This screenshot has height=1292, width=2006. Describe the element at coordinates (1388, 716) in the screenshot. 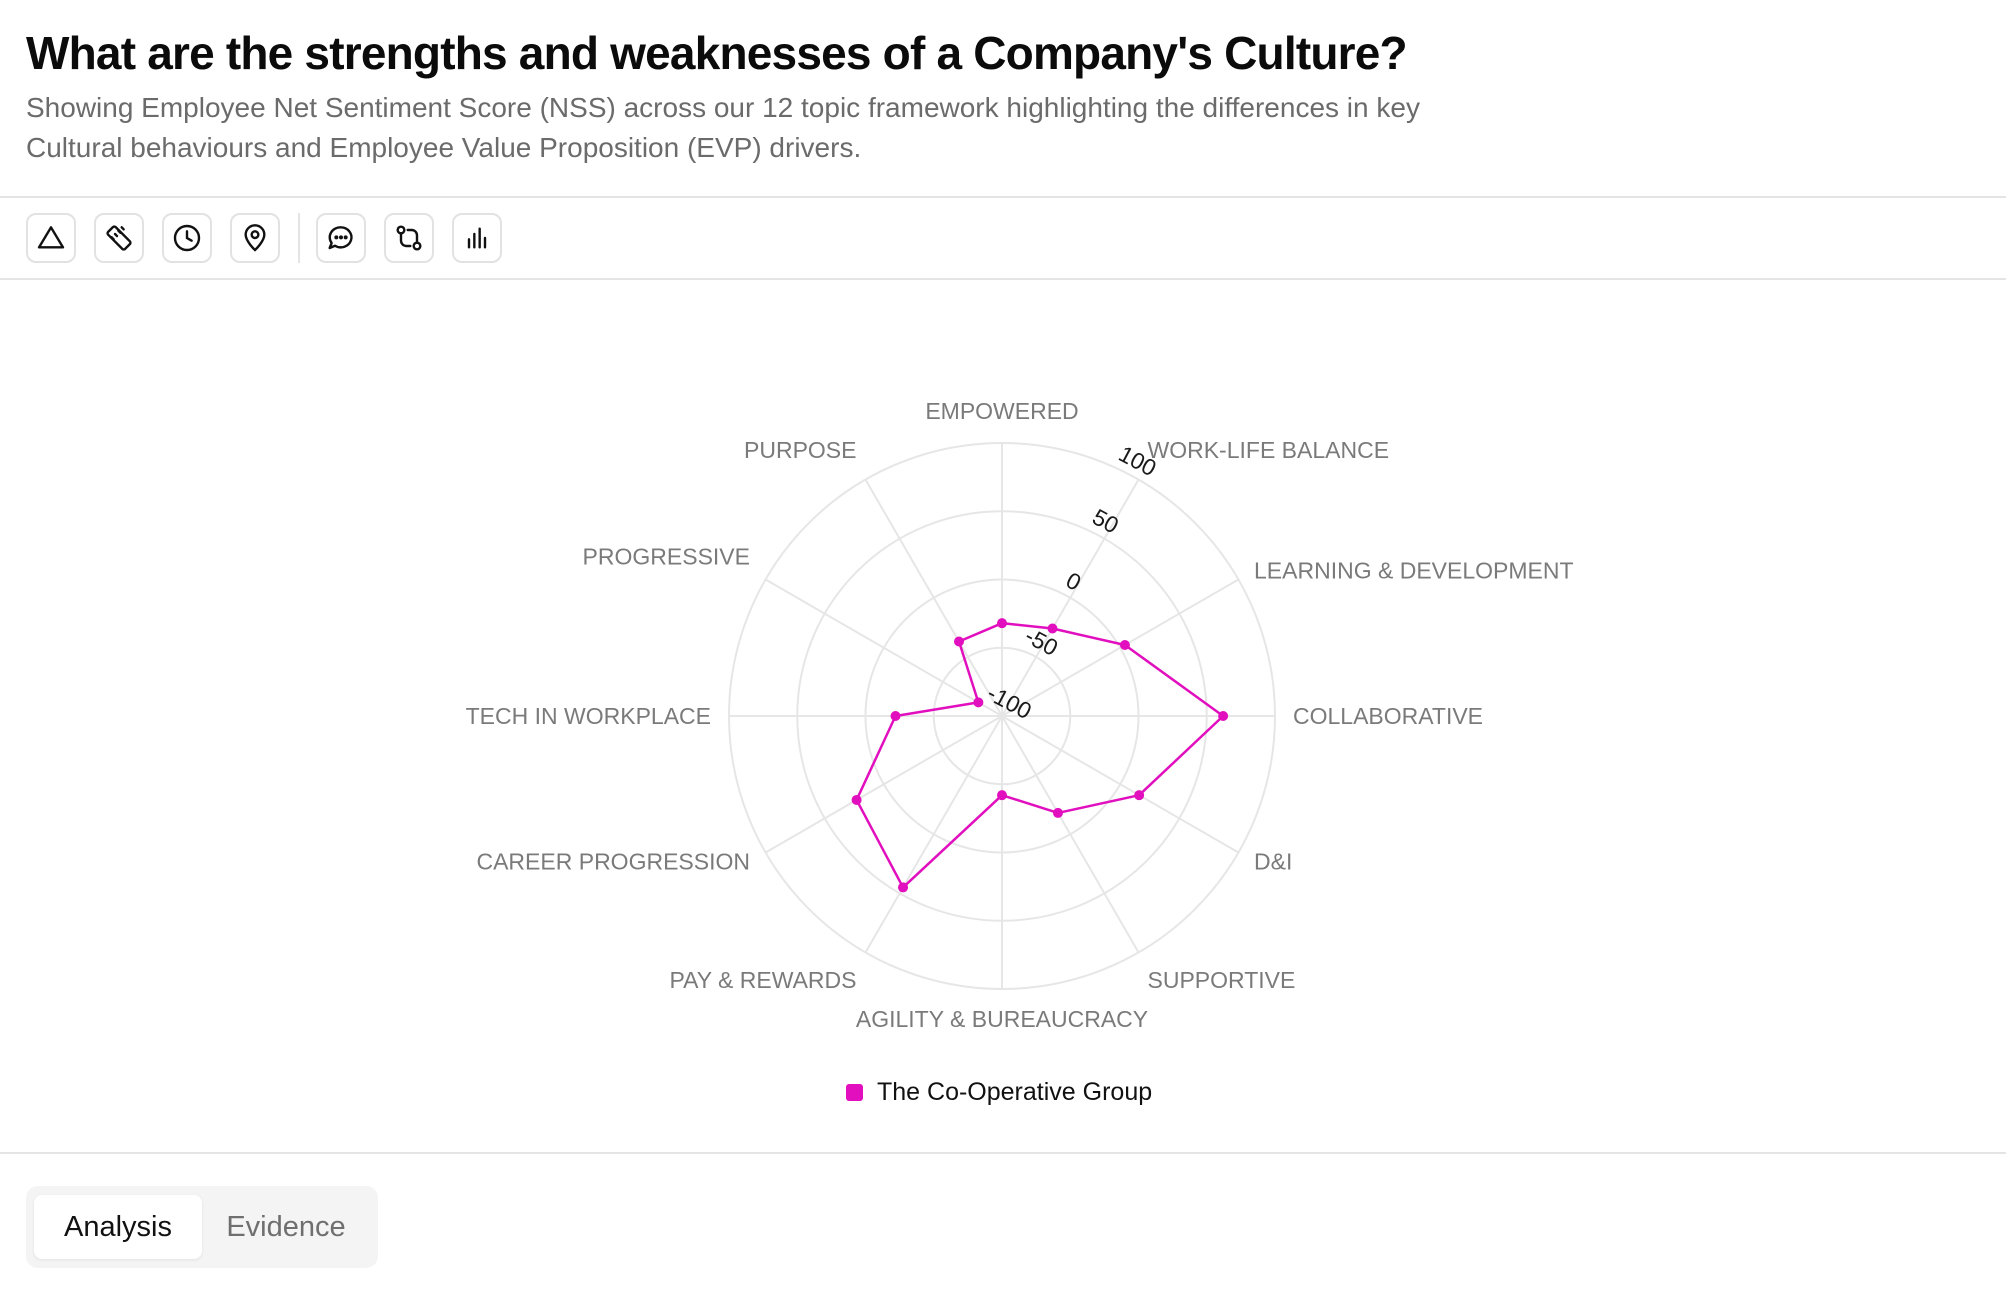

I see `axis-label: COLLABORATIVE` at that location.